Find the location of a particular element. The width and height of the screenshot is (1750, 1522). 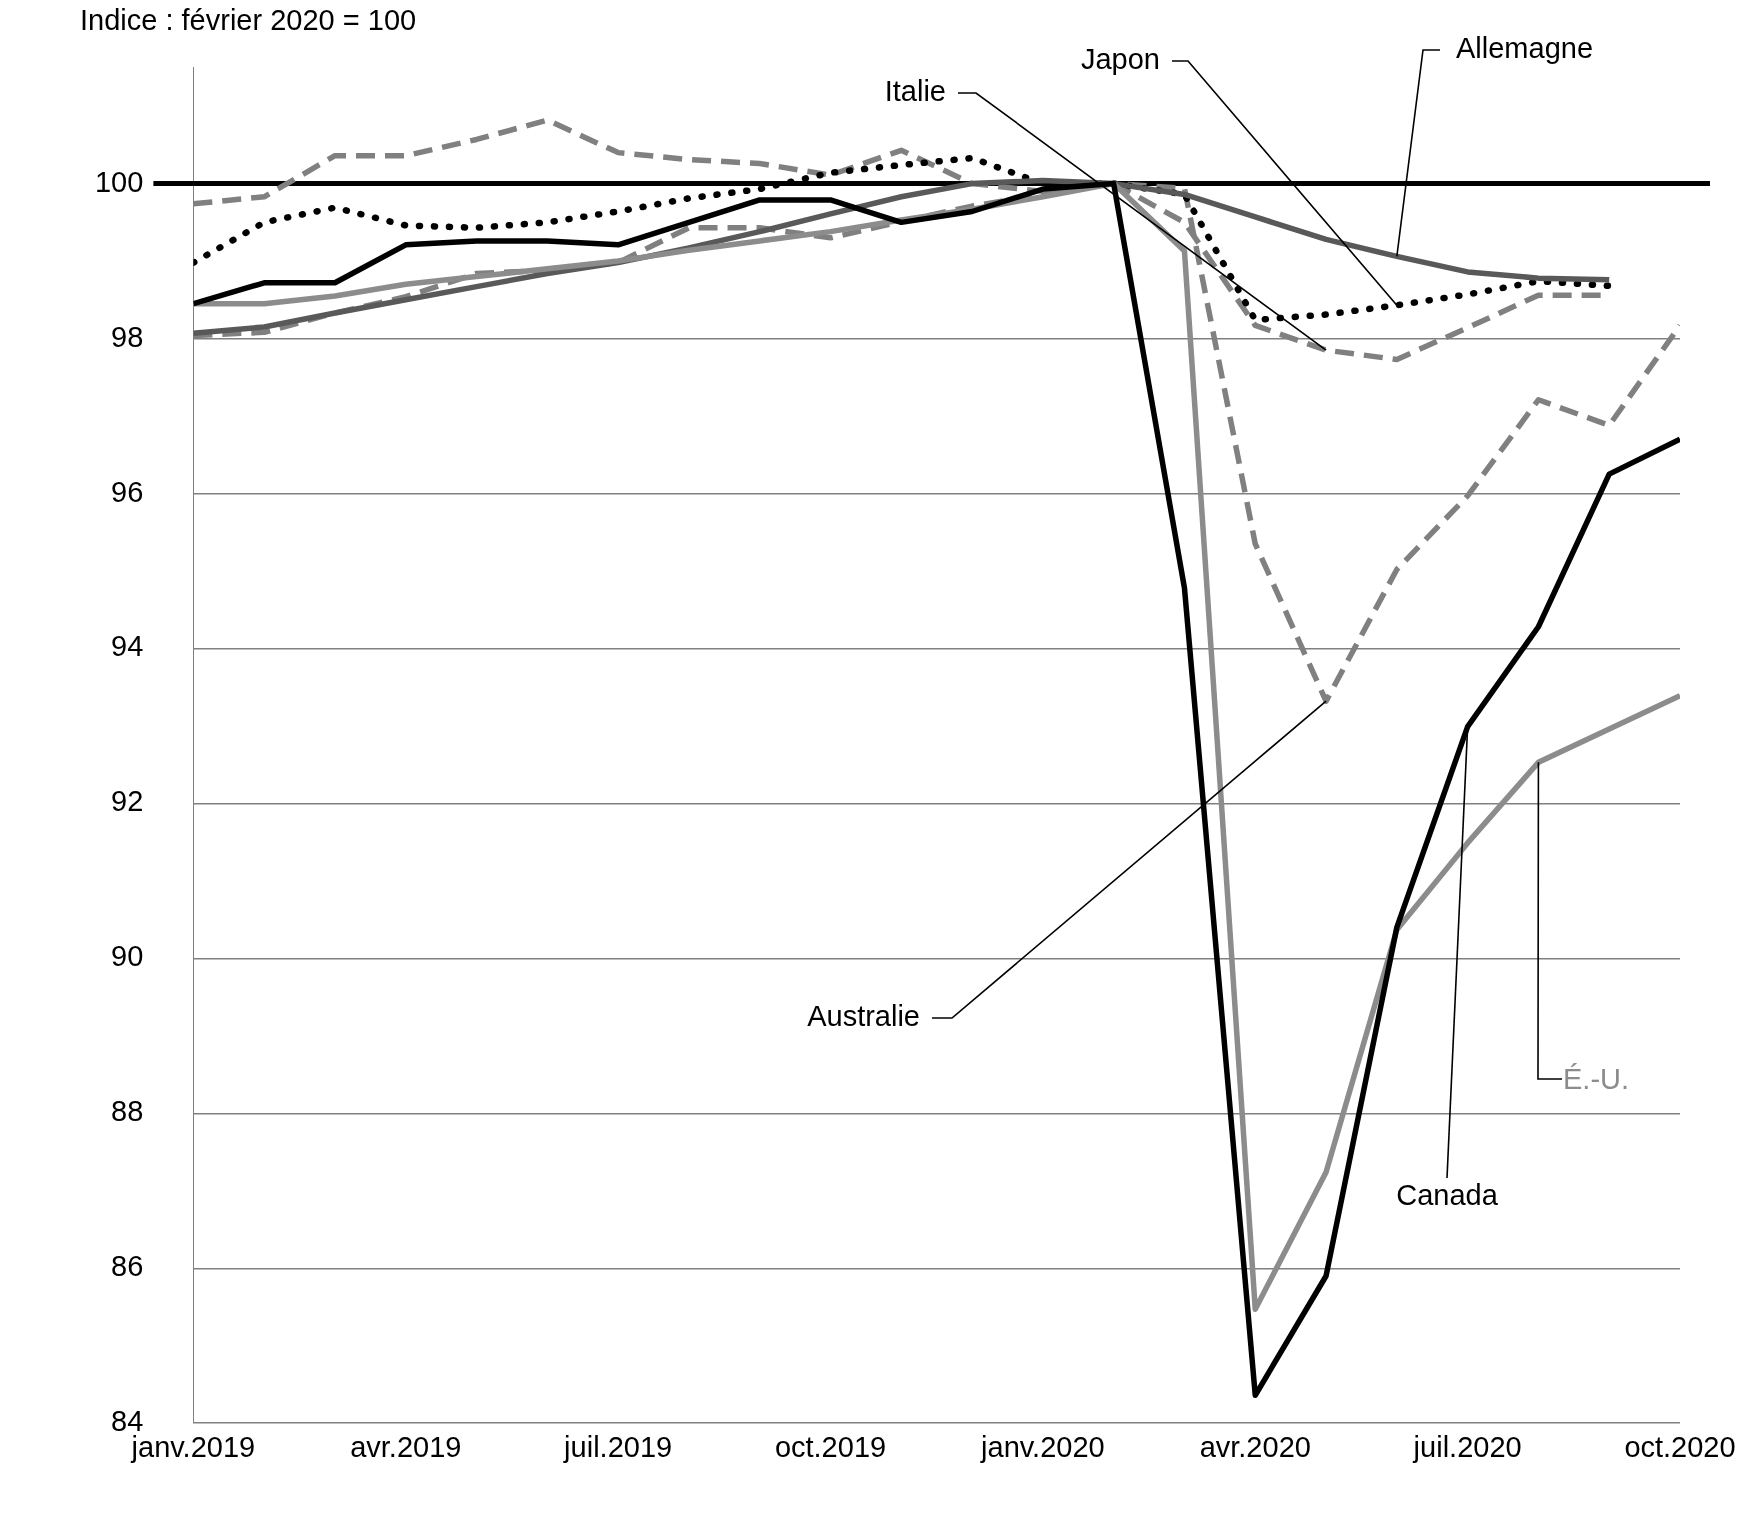

y-tick-label: 92 is located at coordinates (127, 801).